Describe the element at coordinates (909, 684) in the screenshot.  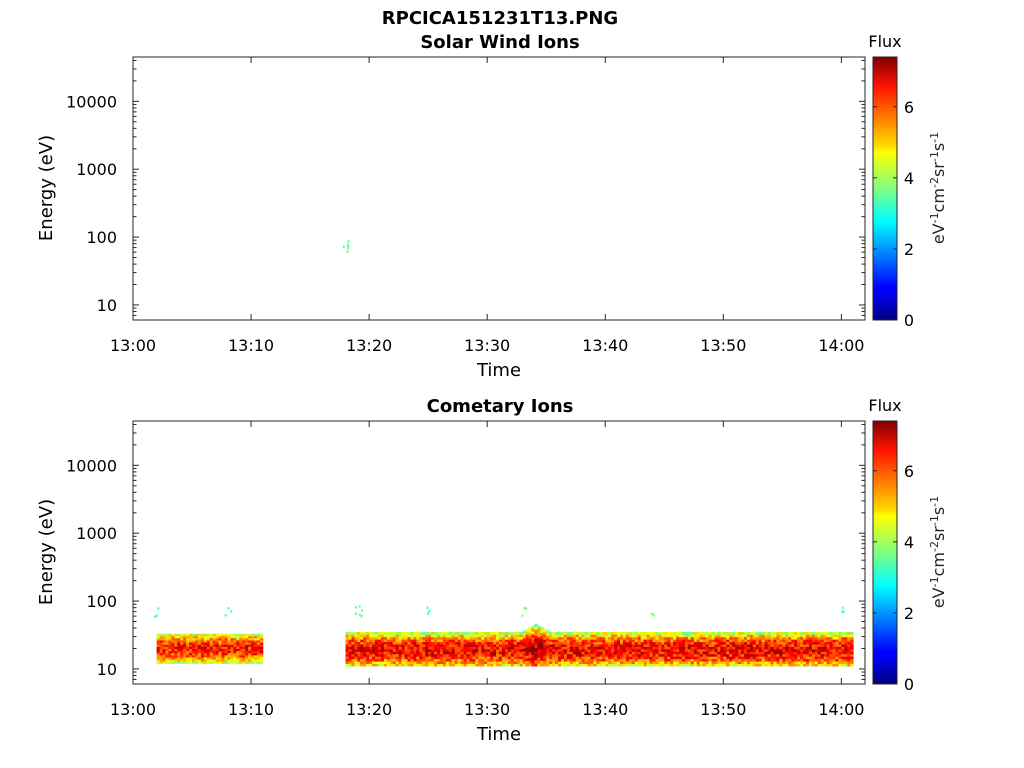
I see `colorbar-tick-label: 0` at that location.